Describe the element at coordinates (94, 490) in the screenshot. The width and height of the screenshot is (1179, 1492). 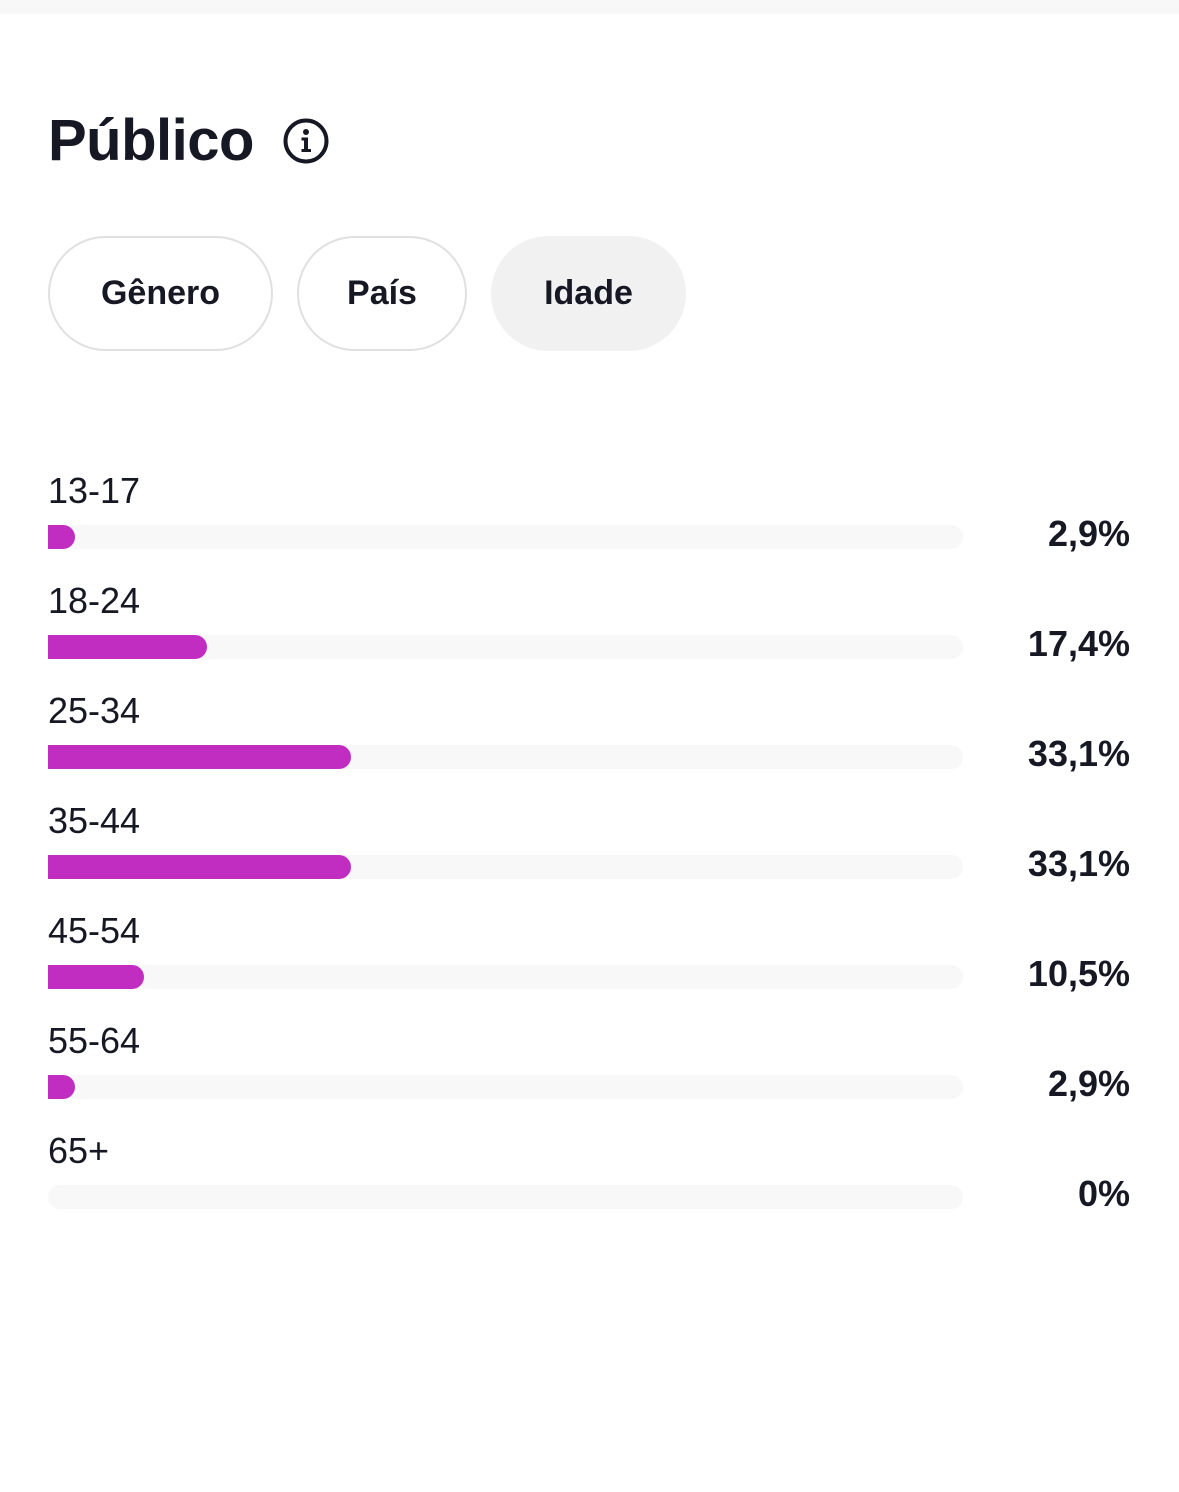
I see `age-range-label: 13-17` at that location.